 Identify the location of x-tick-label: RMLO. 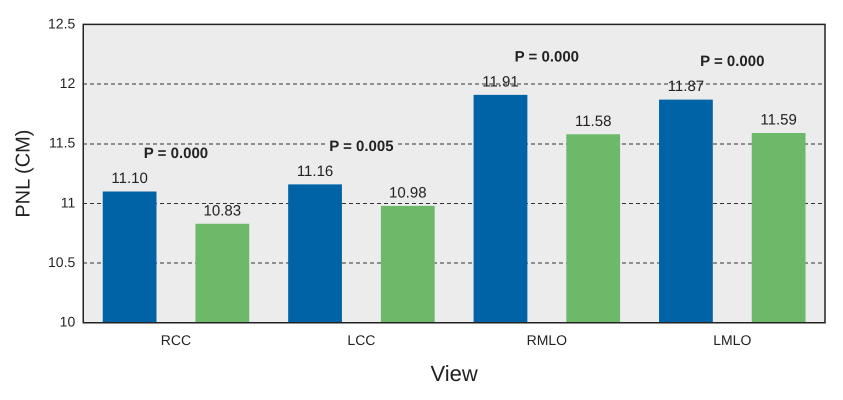
(547, 340).